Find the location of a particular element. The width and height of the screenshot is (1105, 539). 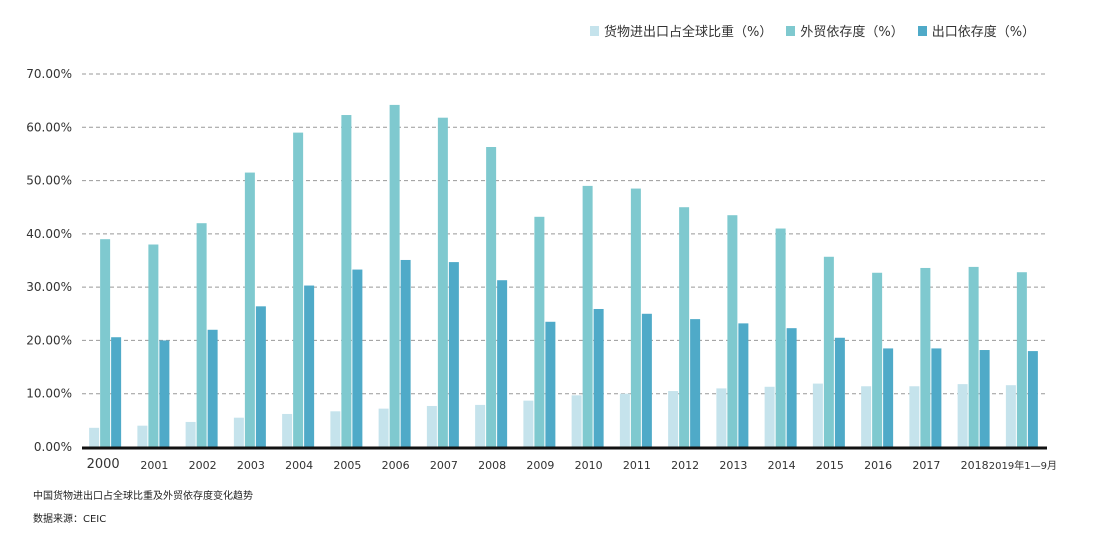

chart-caption: 中国货物进出口占全球比重及外贸依存度变化趋势 is located at coordinates (143, 496).